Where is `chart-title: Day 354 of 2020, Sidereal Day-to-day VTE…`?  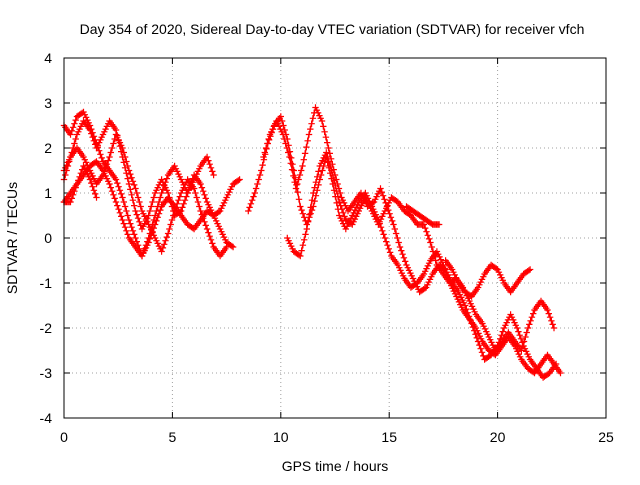 chart-title: Day 354 of 2020, Sidereal Day-to-day VTE… is located at coordinates (332, 29).